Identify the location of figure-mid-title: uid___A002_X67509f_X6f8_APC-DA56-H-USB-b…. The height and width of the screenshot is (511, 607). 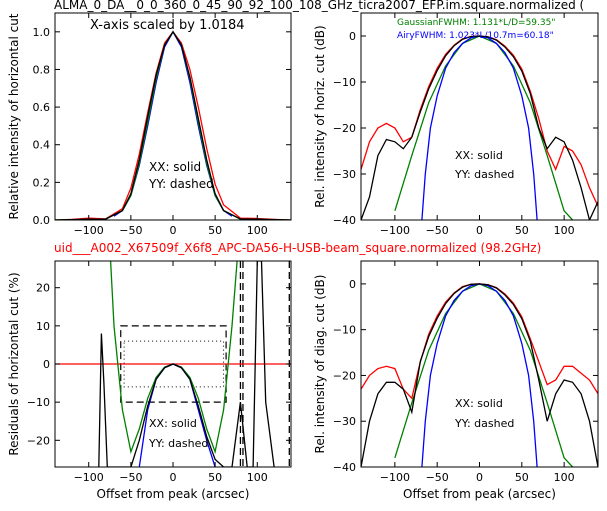
(297, 248).